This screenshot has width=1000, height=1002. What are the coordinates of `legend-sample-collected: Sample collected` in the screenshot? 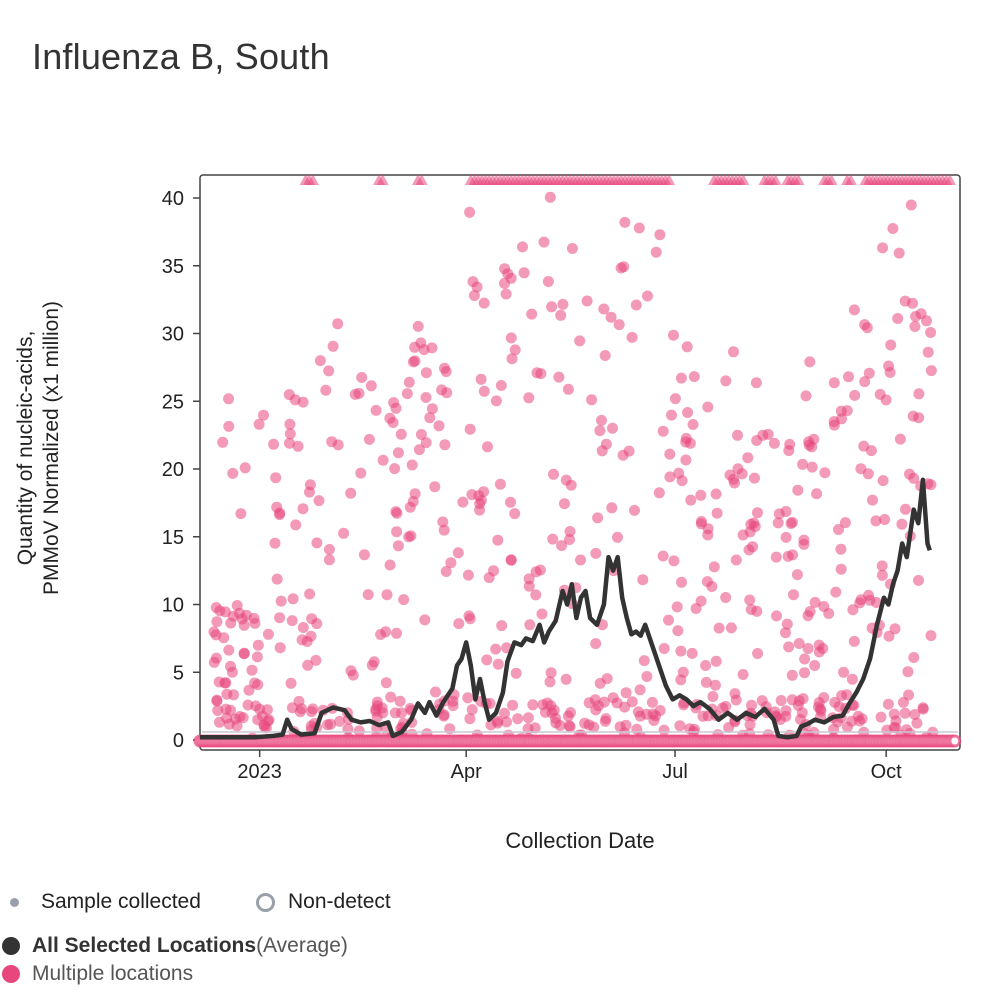 It's located at (105, 902).